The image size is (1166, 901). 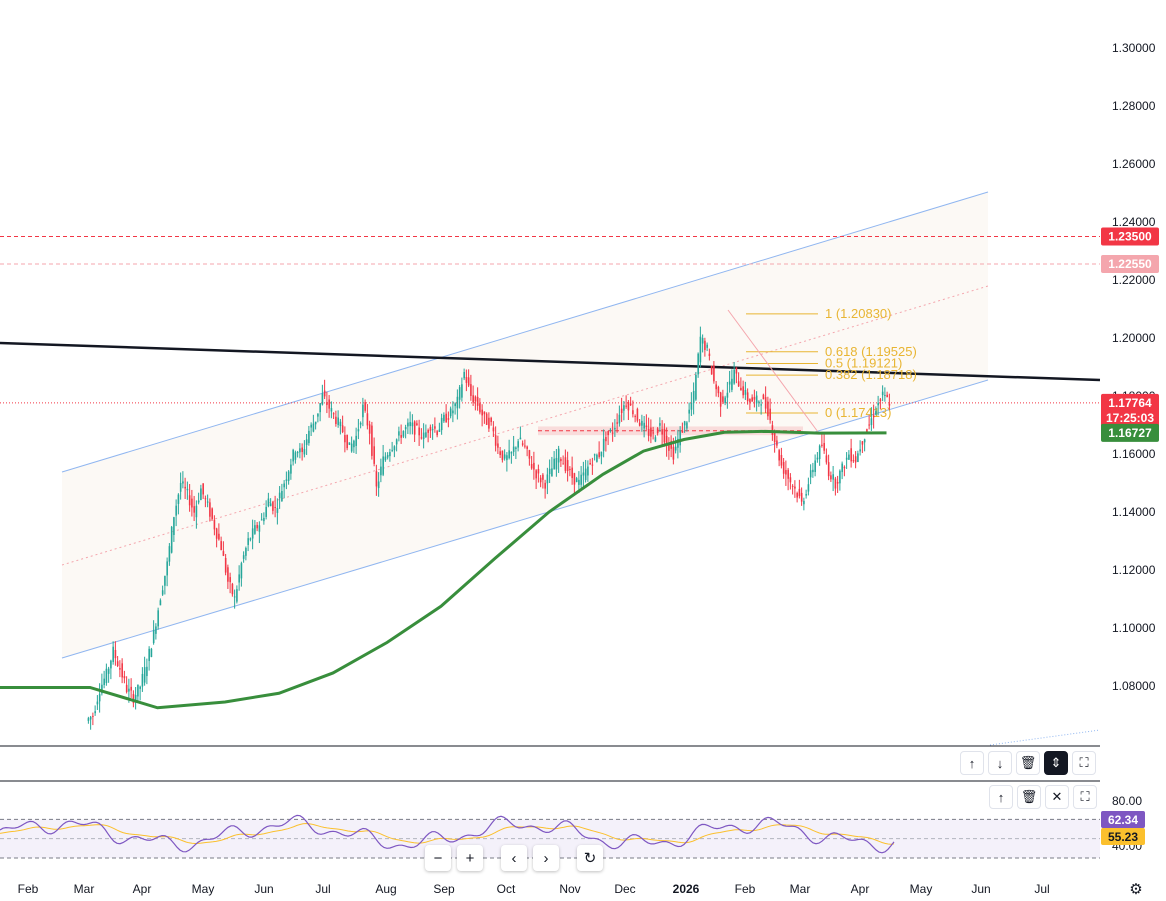 I want to click on reset-icon: ↻, so click(x=590, y=858).